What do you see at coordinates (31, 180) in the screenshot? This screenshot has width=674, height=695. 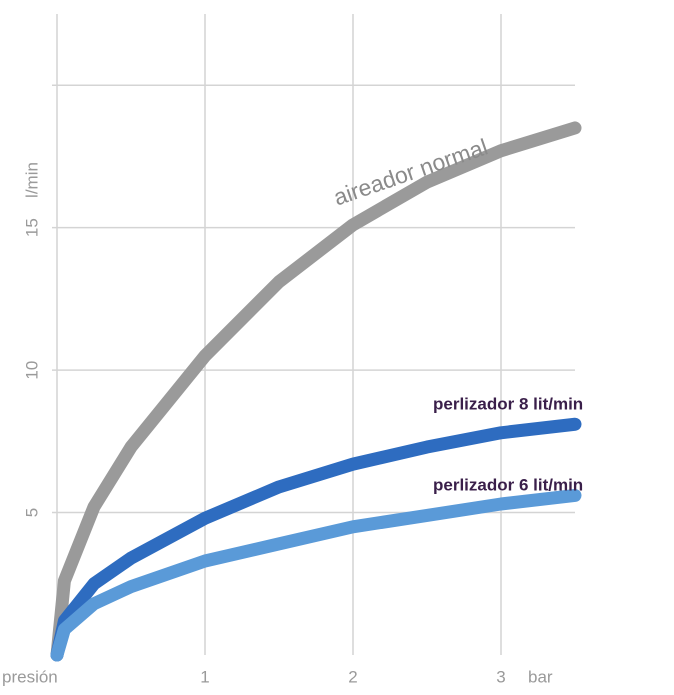 I see `y-axis-label: l/min` at bounding box center [31, 180].